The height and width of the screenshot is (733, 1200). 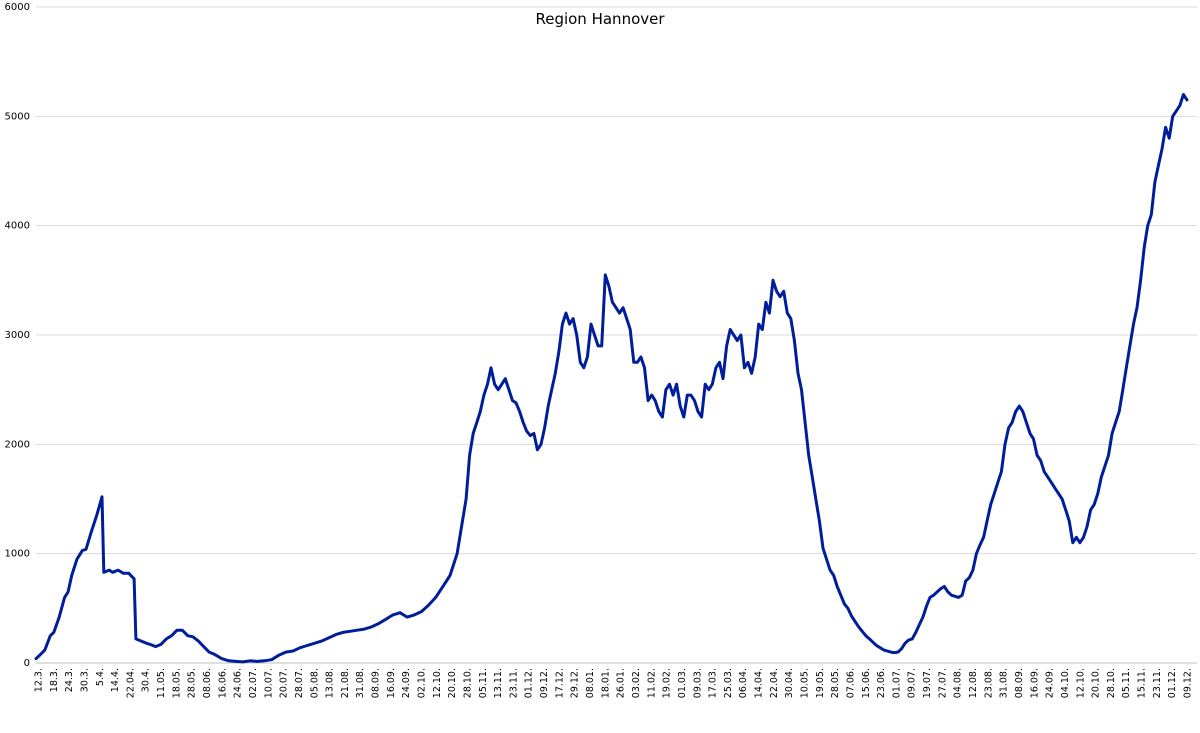 What do you see at coordinates (161, 683) in the screenshot?
I see `x-tick-label: 11.05.` at bounding box center [161, 683].